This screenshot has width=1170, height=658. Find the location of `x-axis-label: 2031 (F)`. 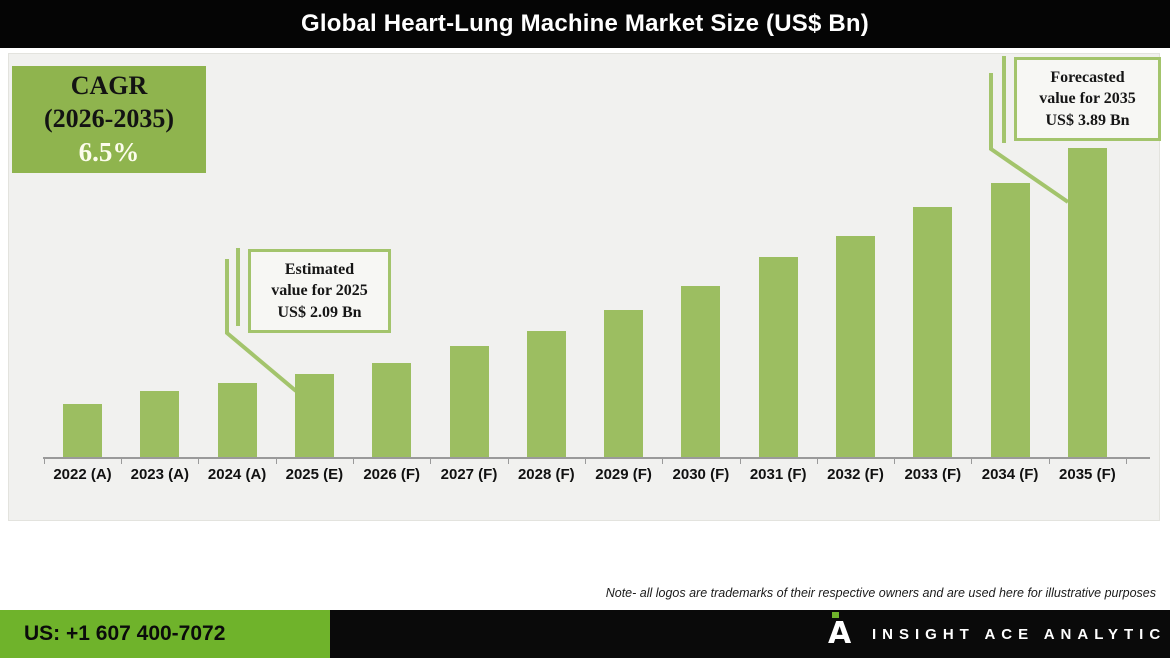

x-axis-label: 2031 (F) is located at coordinates (778, 474).